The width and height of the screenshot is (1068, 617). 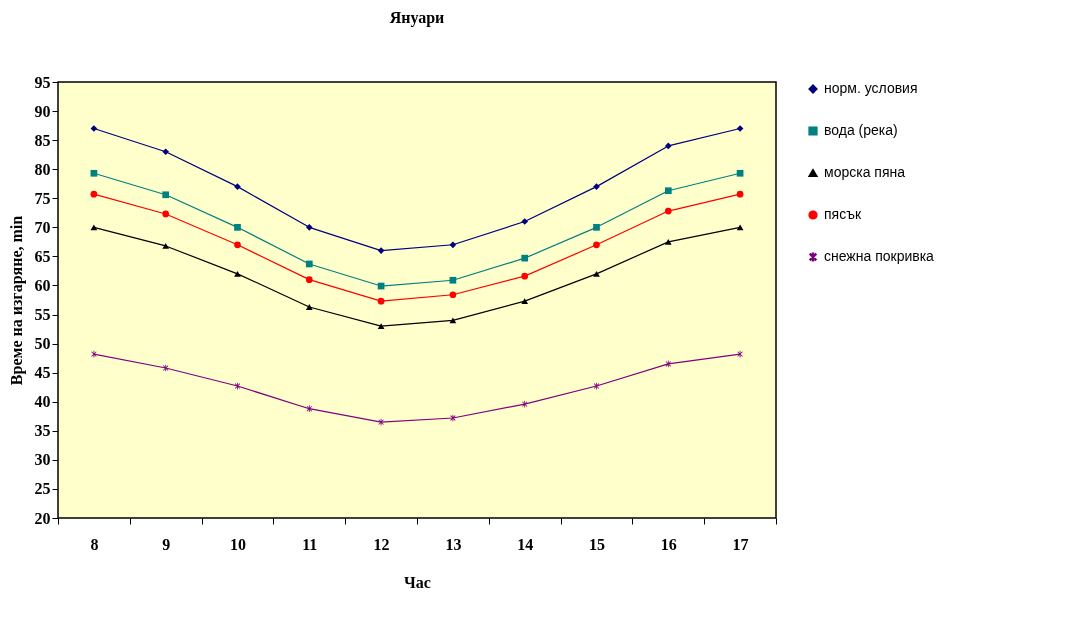 What do you see at coordinates (94, 544) in the screenshot?
I see `x-tick-label: 8` at bounding box center [94, 544].